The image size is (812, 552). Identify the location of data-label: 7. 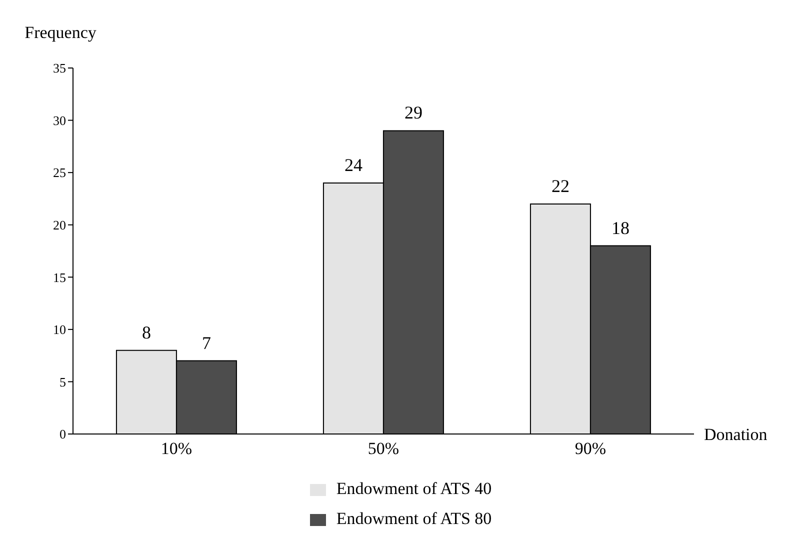
(206, 342).